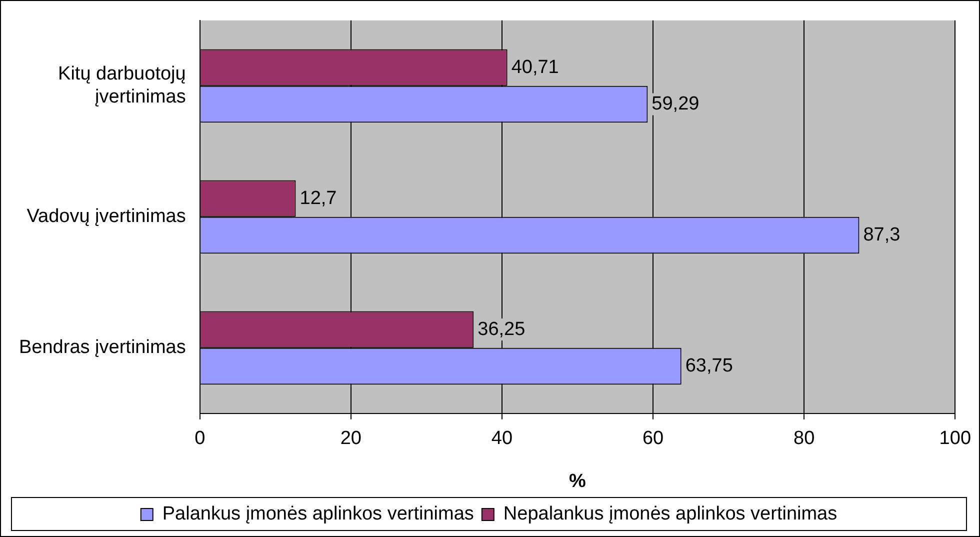 This screenshot has width=980, height=537. I want to click on x-tick-label: 80, so click(804, 439).